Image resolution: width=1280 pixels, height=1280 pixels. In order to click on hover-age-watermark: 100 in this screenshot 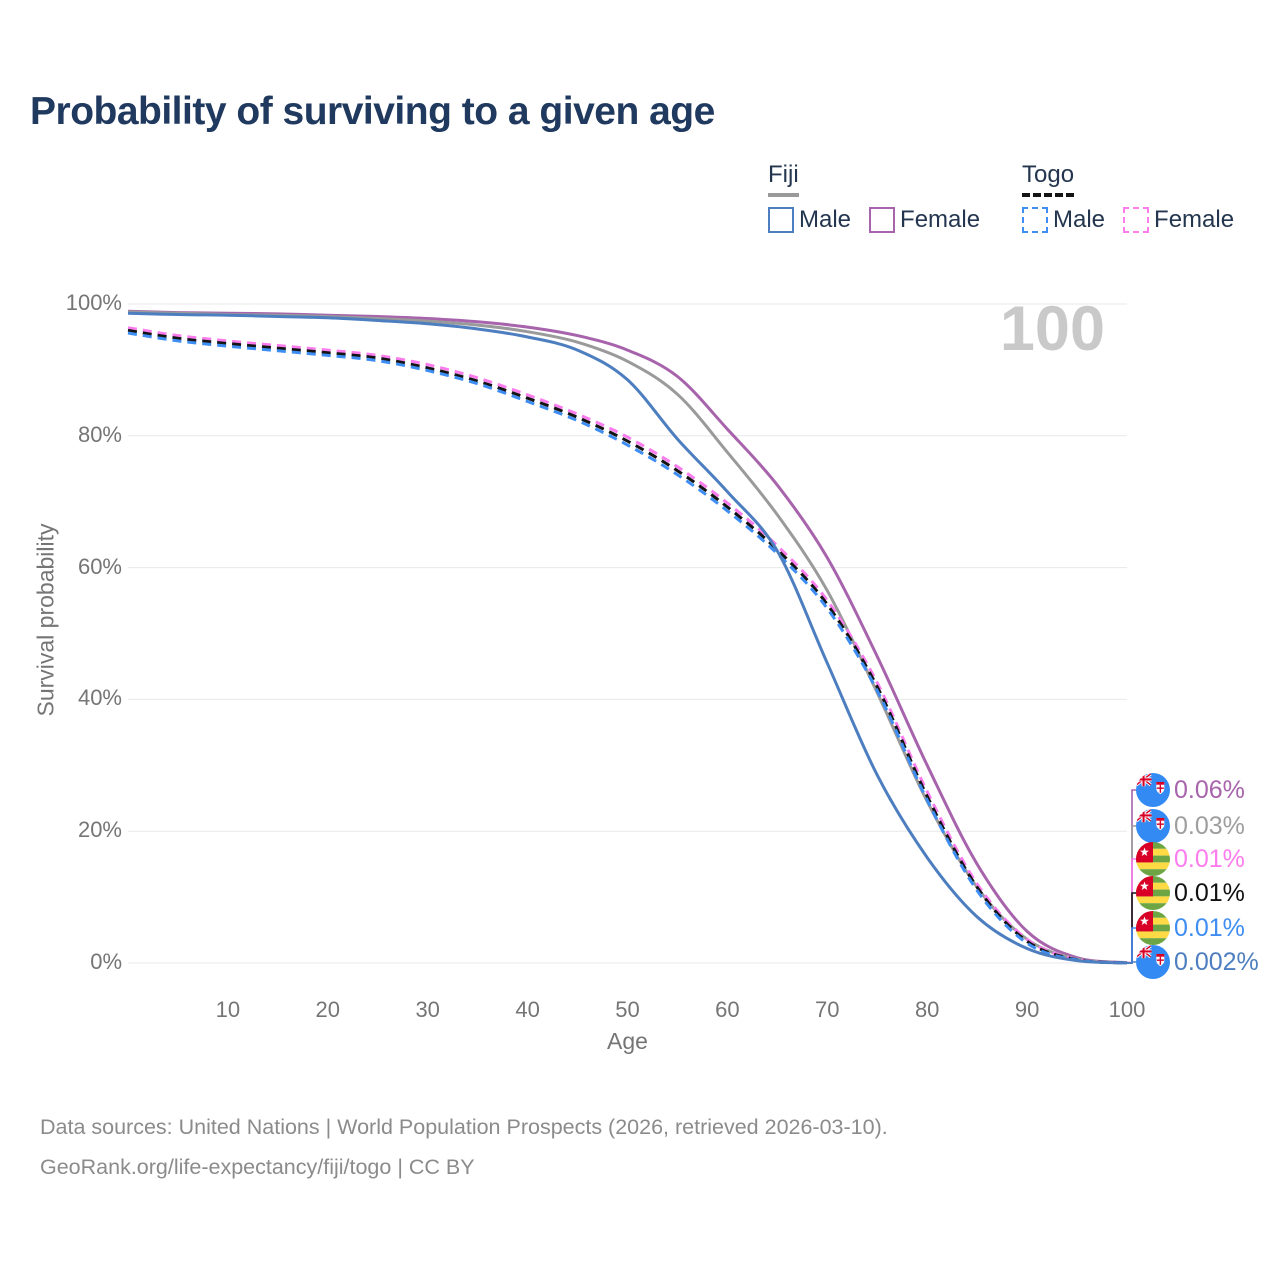, I will do `click(1052, 329)`.